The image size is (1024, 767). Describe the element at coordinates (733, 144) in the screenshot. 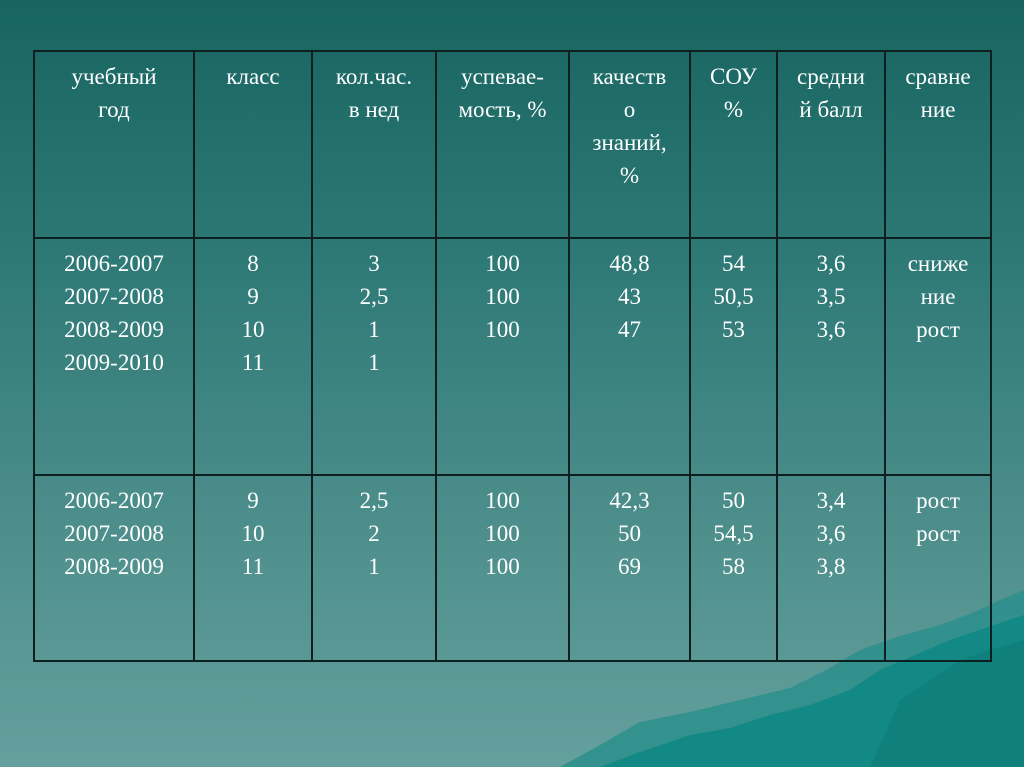

I see `header-sou: СОУ %` at that location.